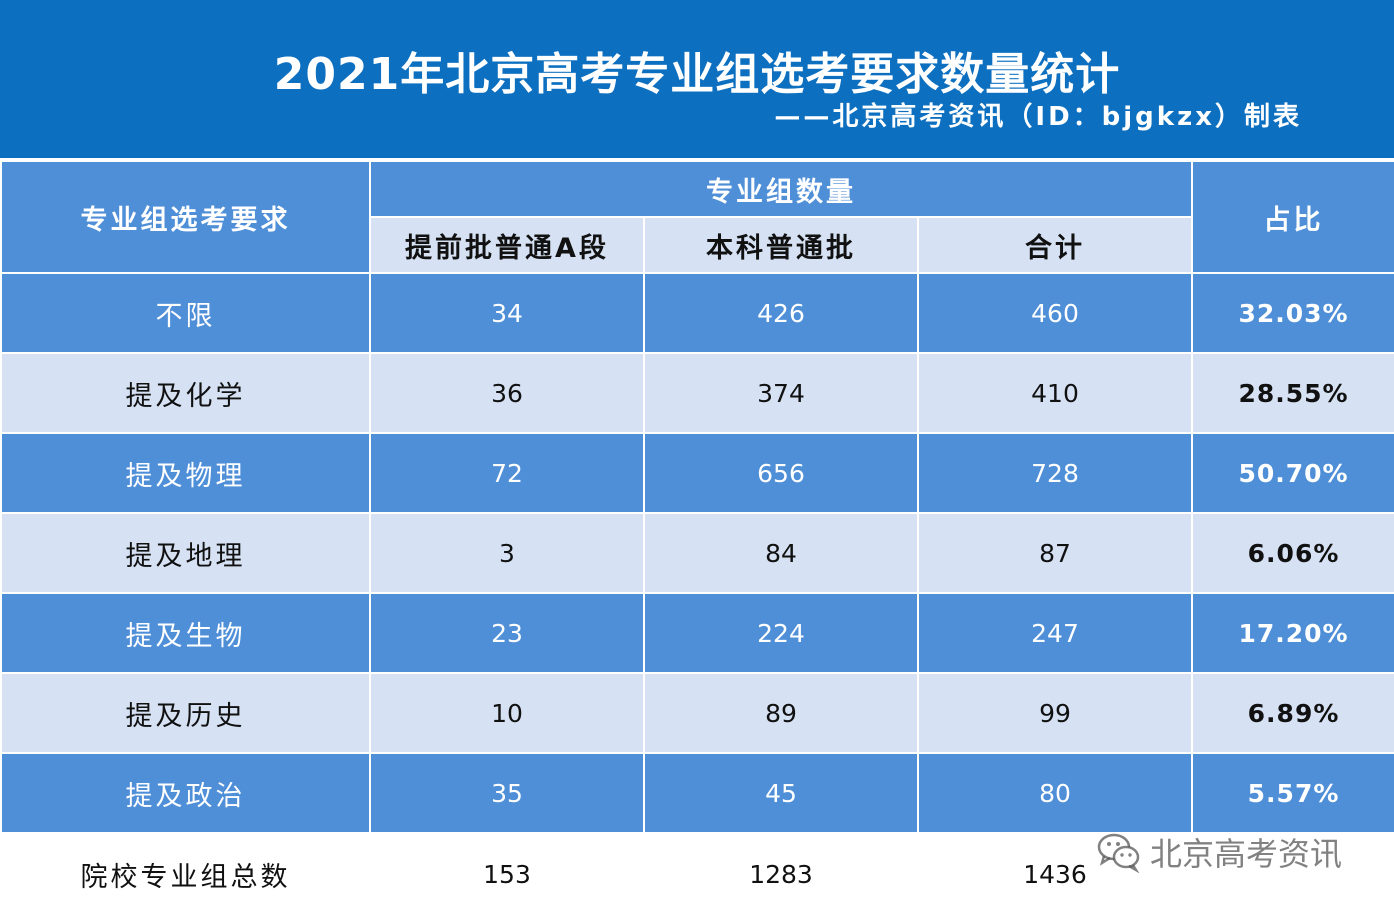  Describe the element at coordinates (781, 713) in the screenshot. I see `cell-col-b: 89` at that location.